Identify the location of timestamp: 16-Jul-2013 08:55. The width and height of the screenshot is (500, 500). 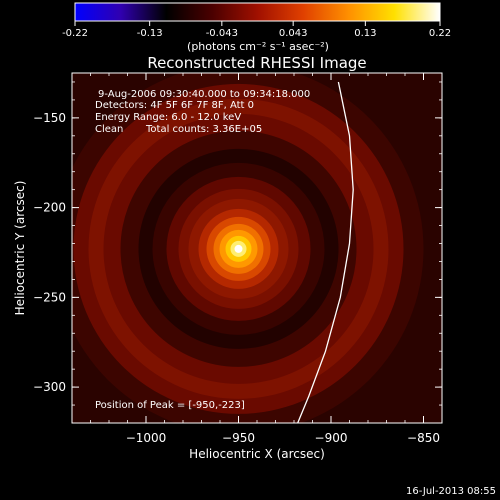
(451, 491).